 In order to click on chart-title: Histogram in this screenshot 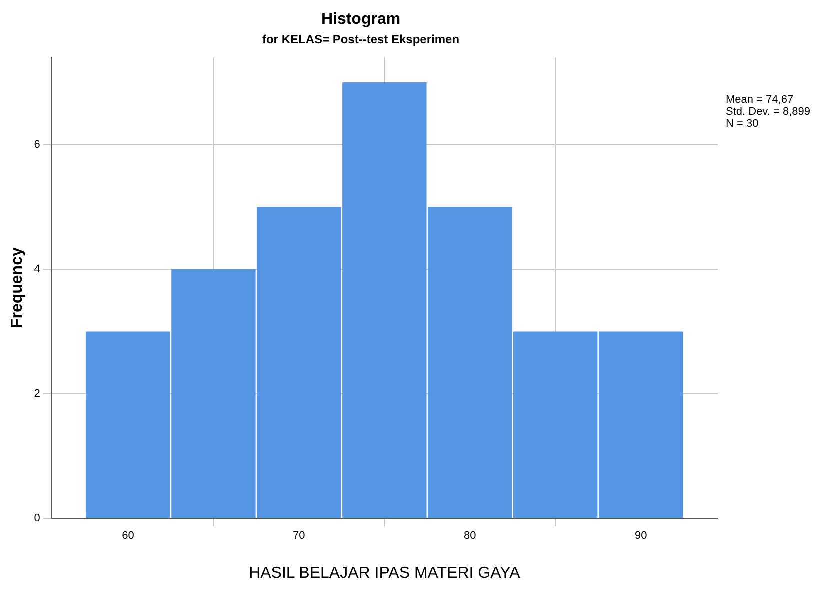, I will do `click(361, 19)`.